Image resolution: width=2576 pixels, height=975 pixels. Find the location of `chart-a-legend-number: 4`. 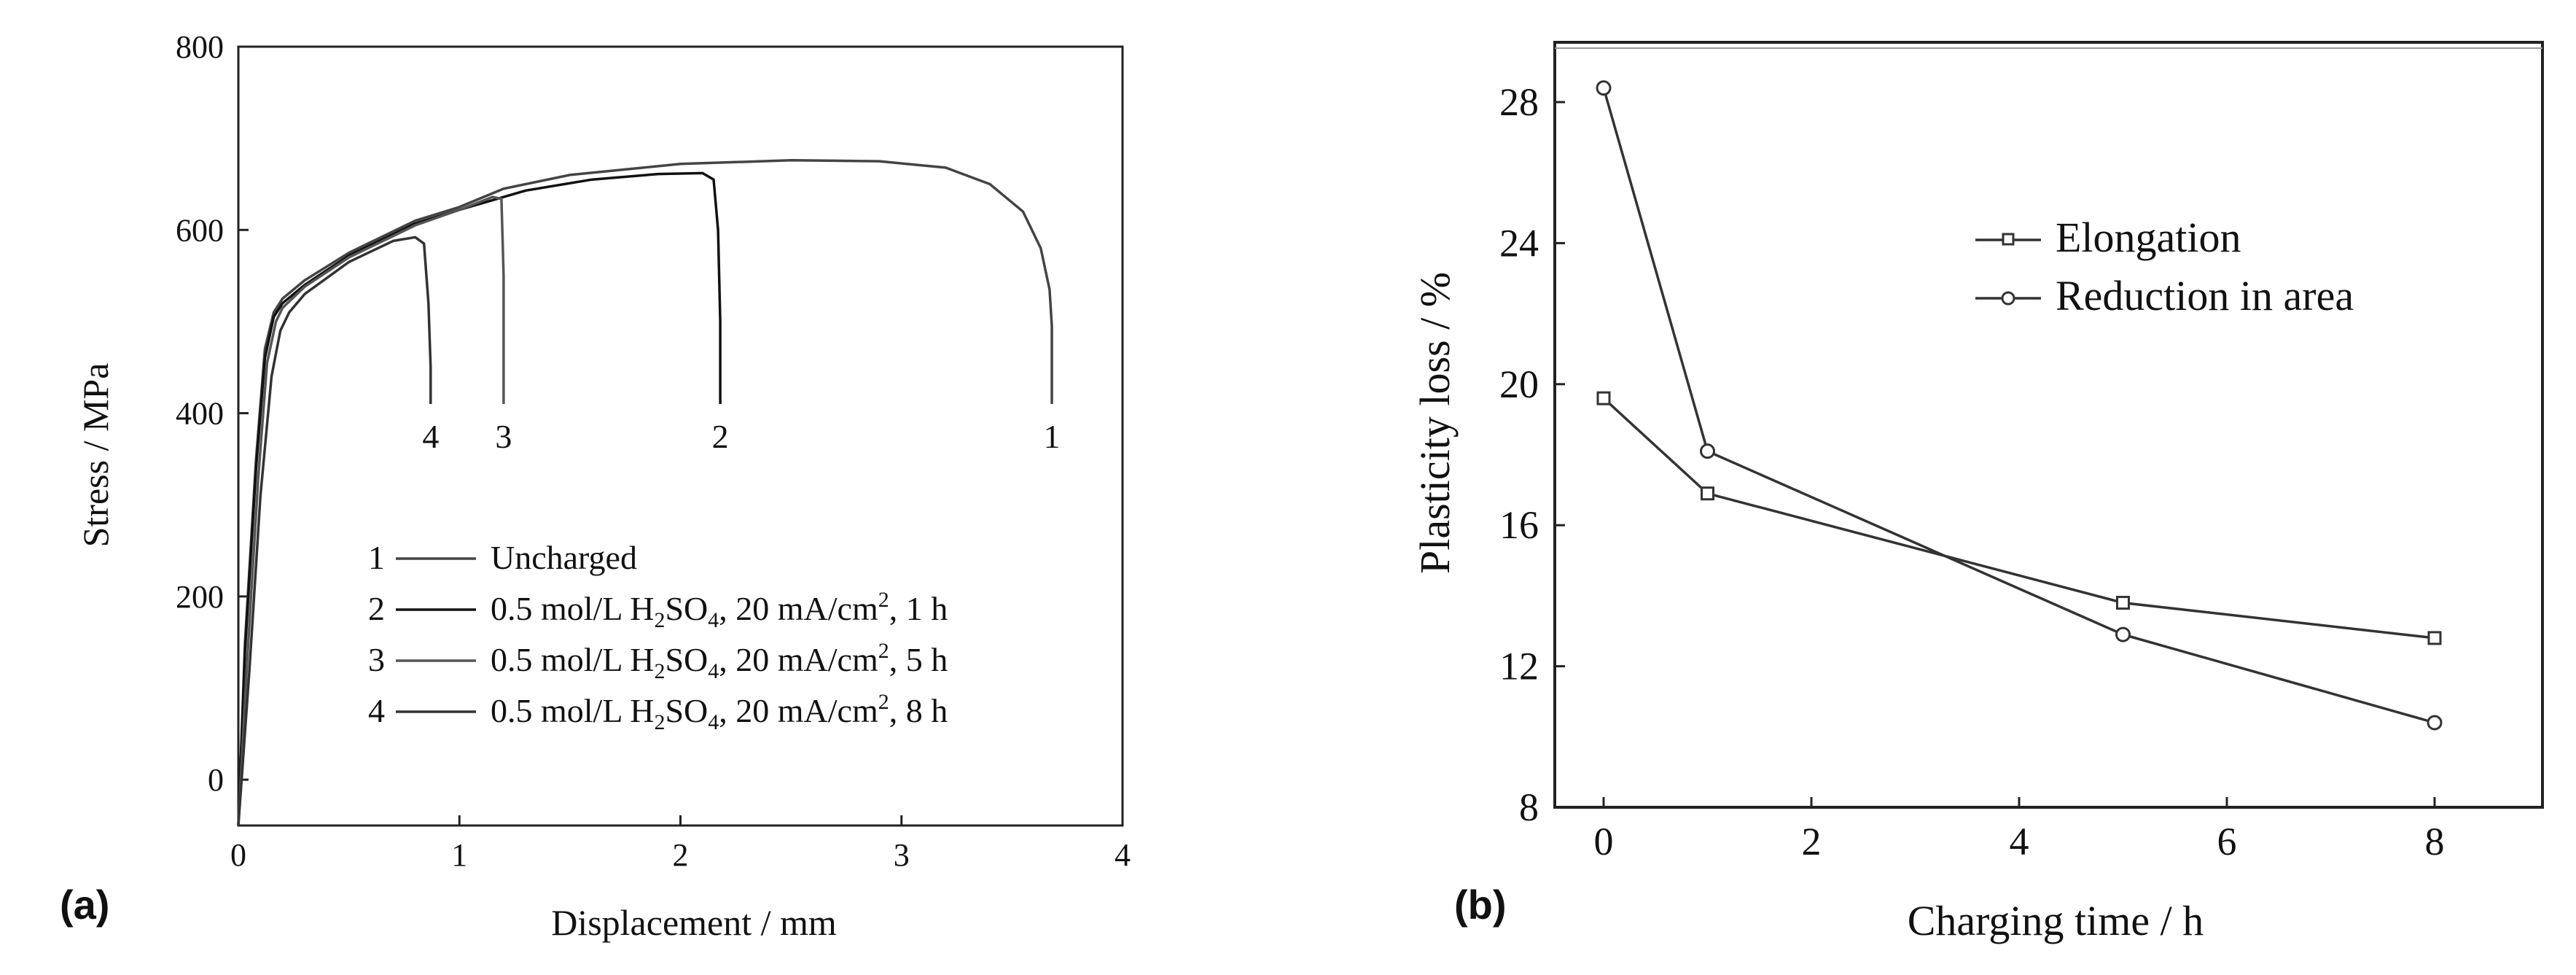

chart-a-legend-number: 4 is located at coordinates (376, 710).